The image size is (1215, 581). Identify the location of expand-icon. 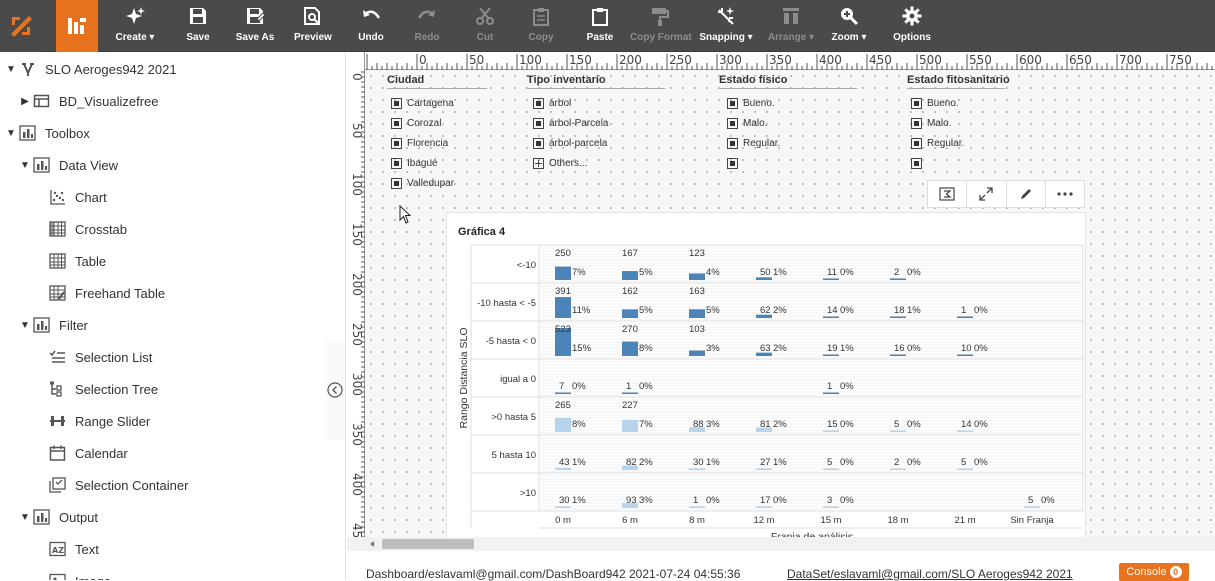
(987, 194).